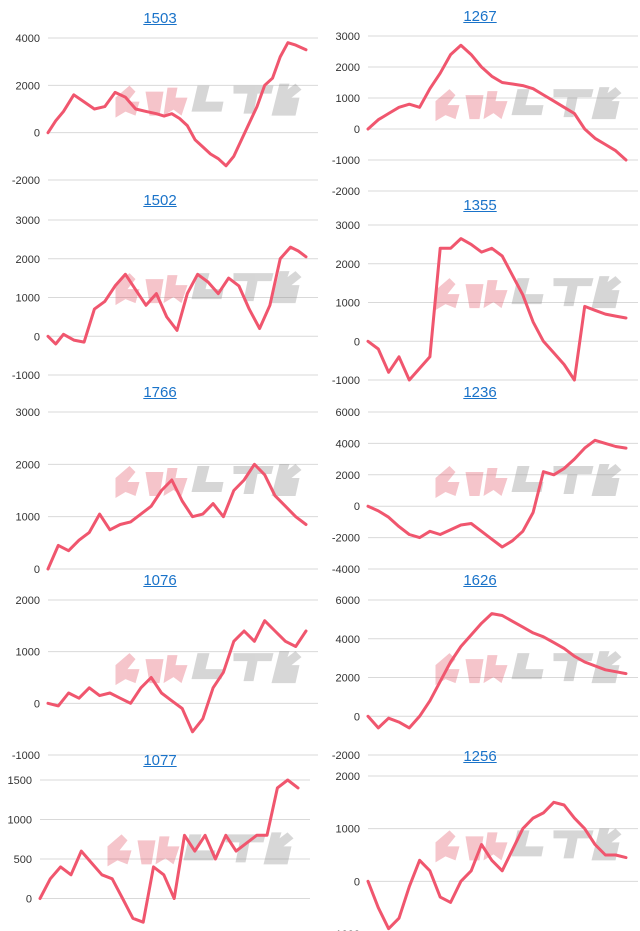  I want to click on line-chart: 4000 2000 0 -2000, so click(165, 110).